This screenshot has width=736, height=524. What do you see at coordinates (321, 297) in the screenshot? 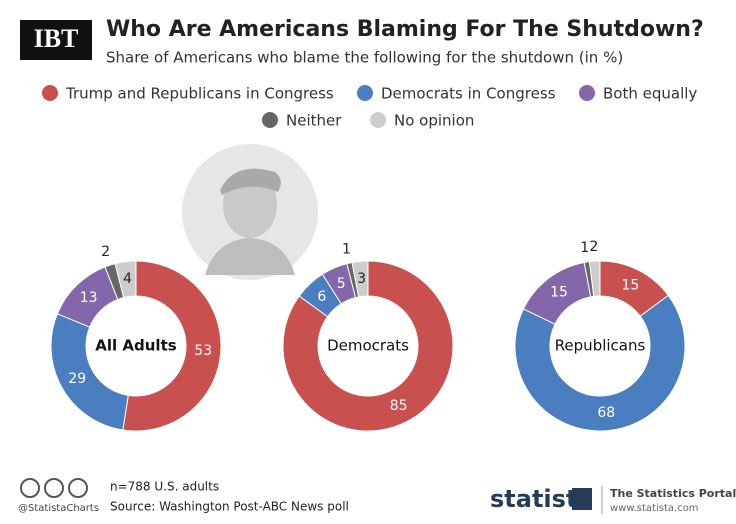
I see `data-label: 6` at bounding box center [321, 297].